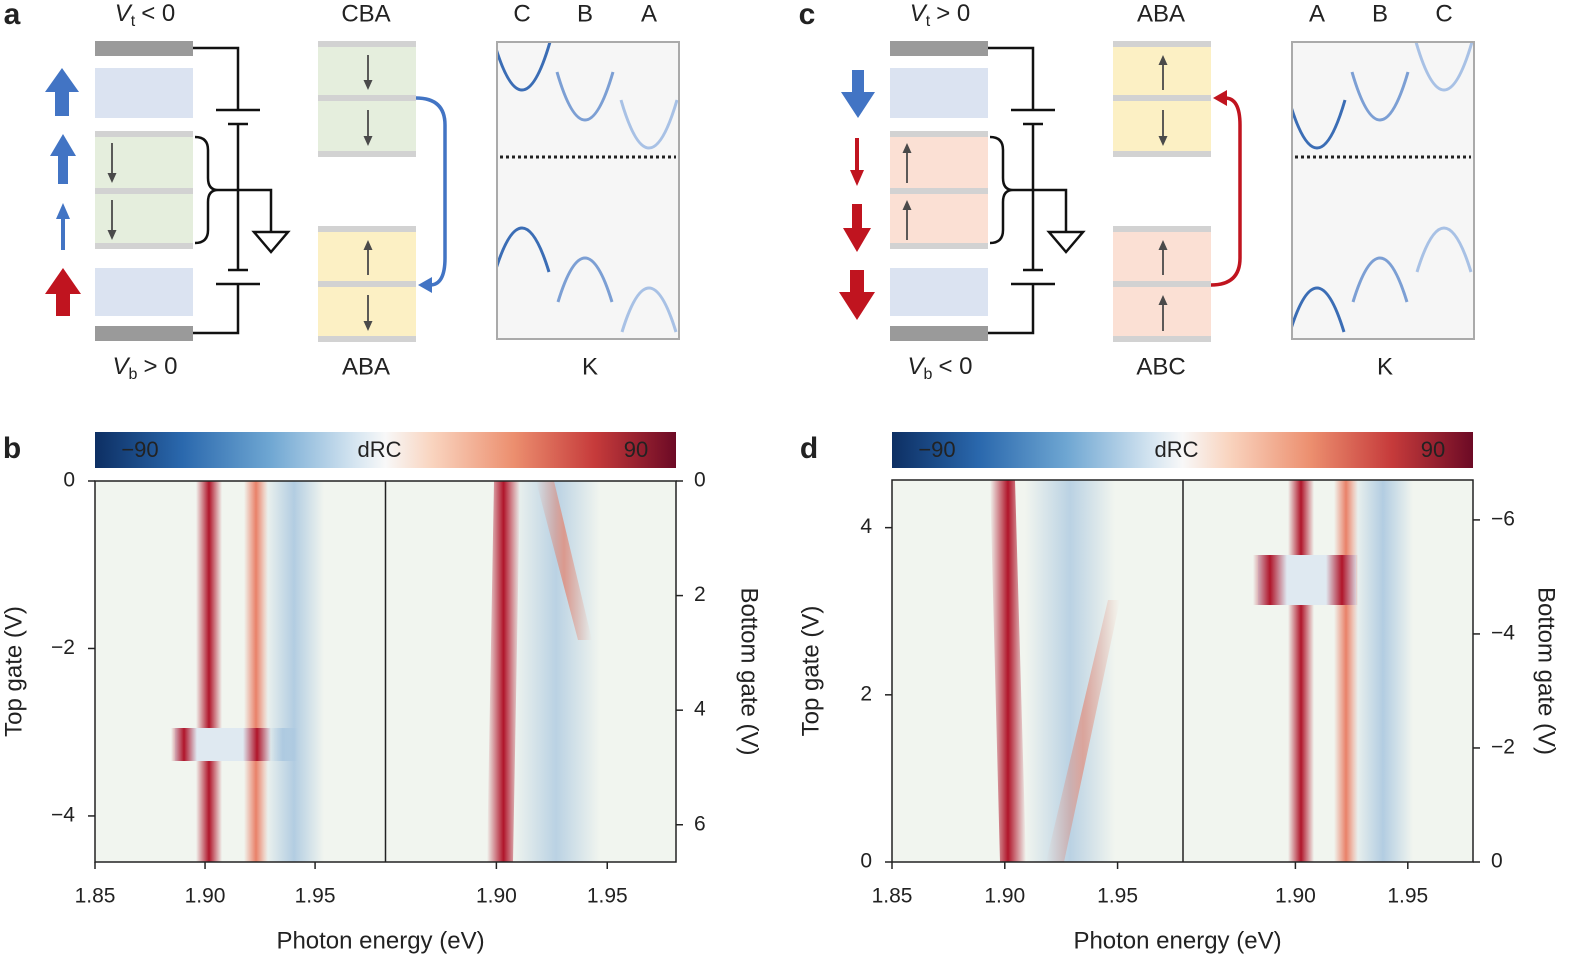  Describe the element at coordinates (13, 671) in the screenshot. I see `y-axis-label: Top gate (V)` at that location.